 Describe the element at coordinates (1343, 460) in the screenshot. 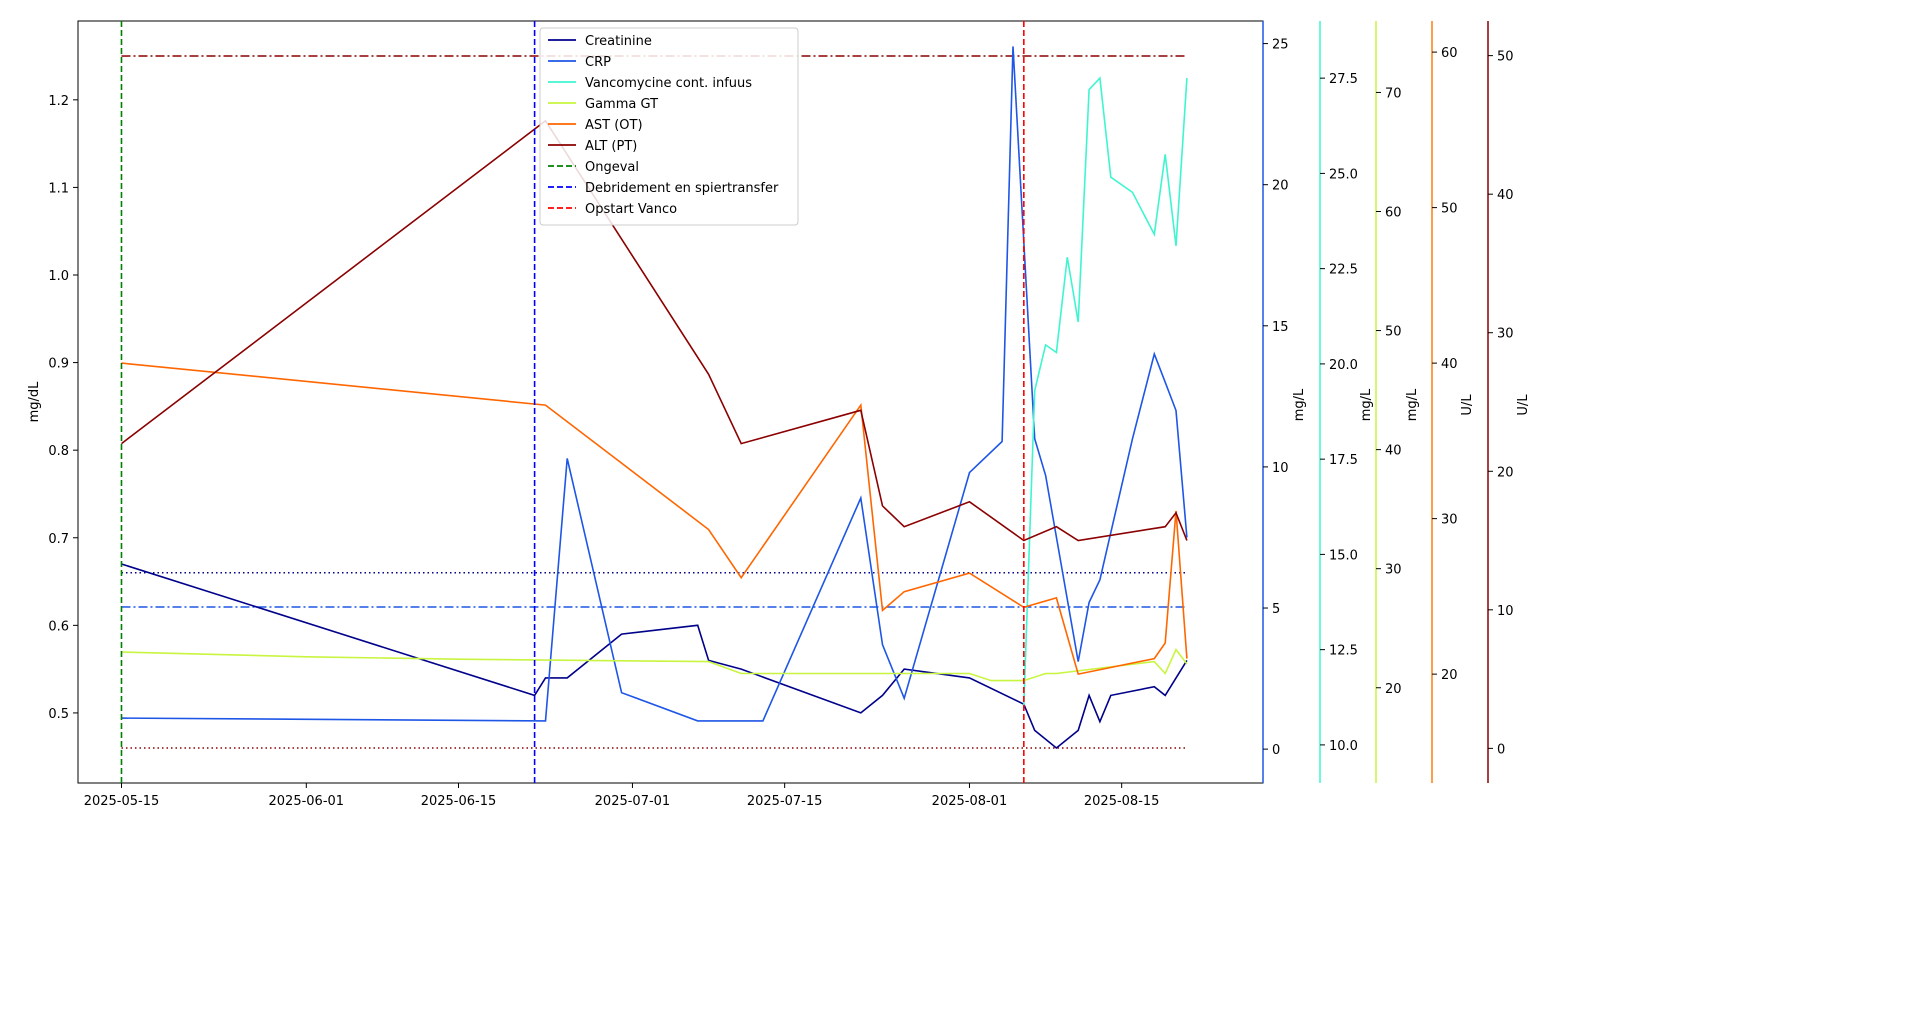

I see `ax2-tick-label-3: 17.5` at that location.